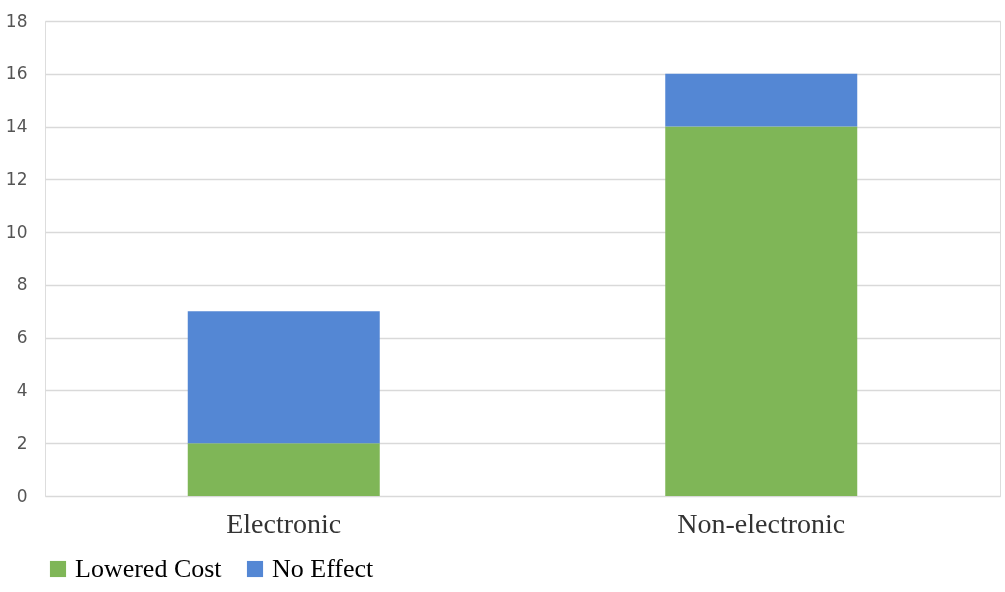  What do you see at coordinates (22, 389) in the screenshot?
I see `y-tick-label: 4` at bounding box center [22, 389].